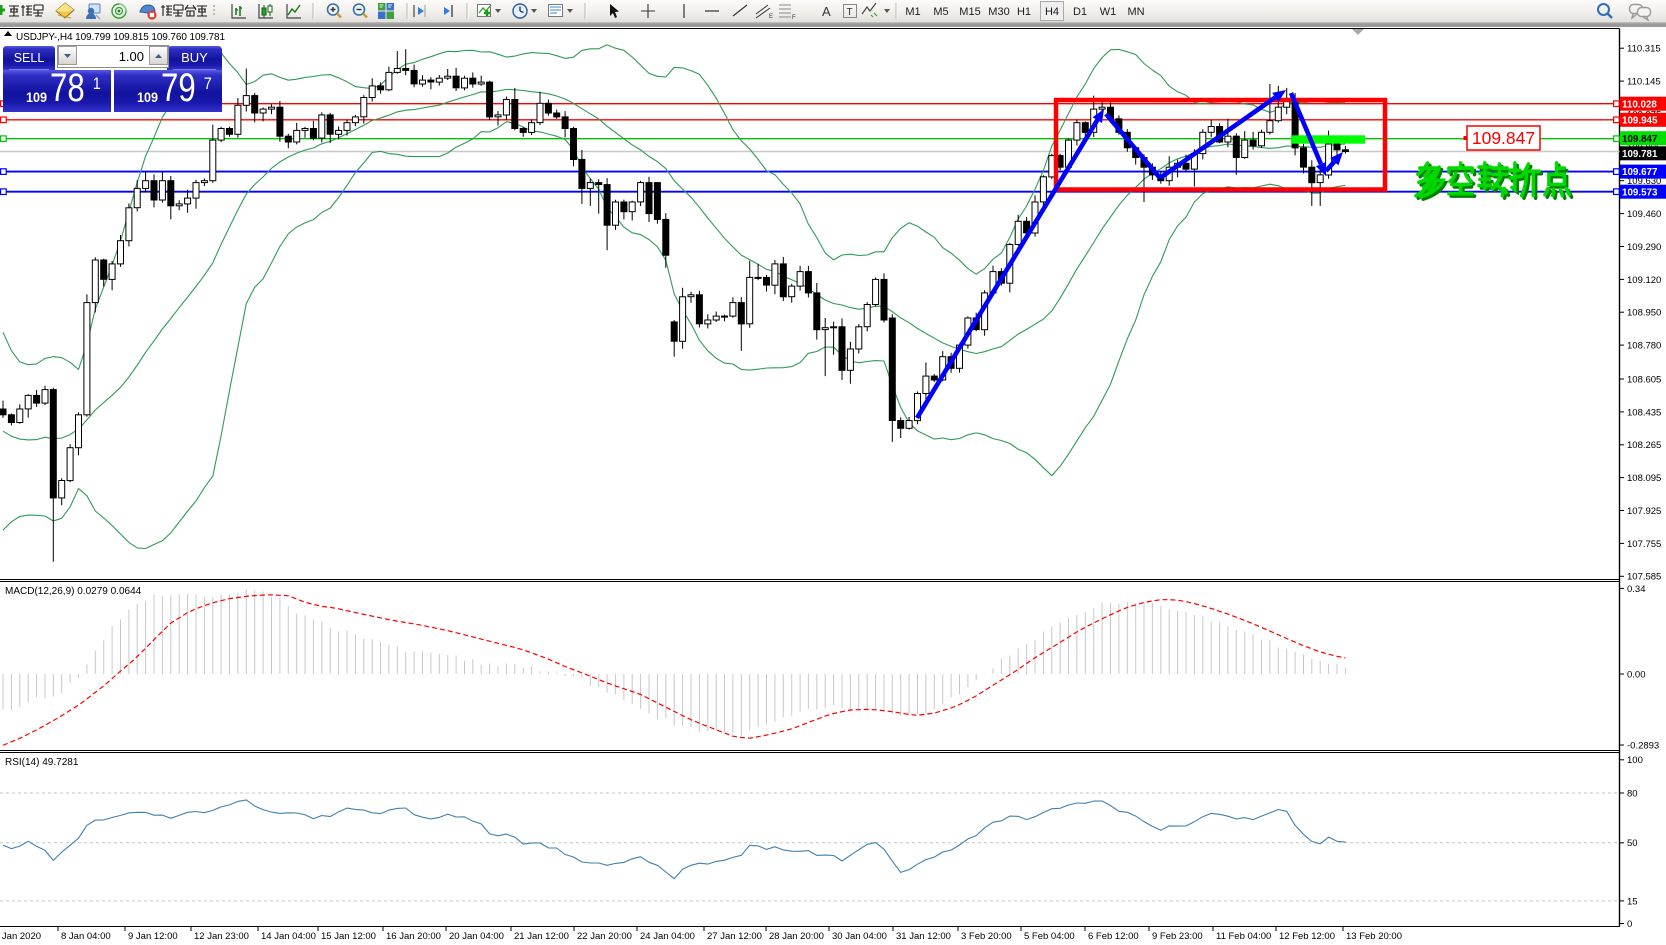 This screenshot has width=1666, height=945. Describe the element at coordinates (1643, 745) in the screenshot. I see `svg-text: -0.2893` at that location.